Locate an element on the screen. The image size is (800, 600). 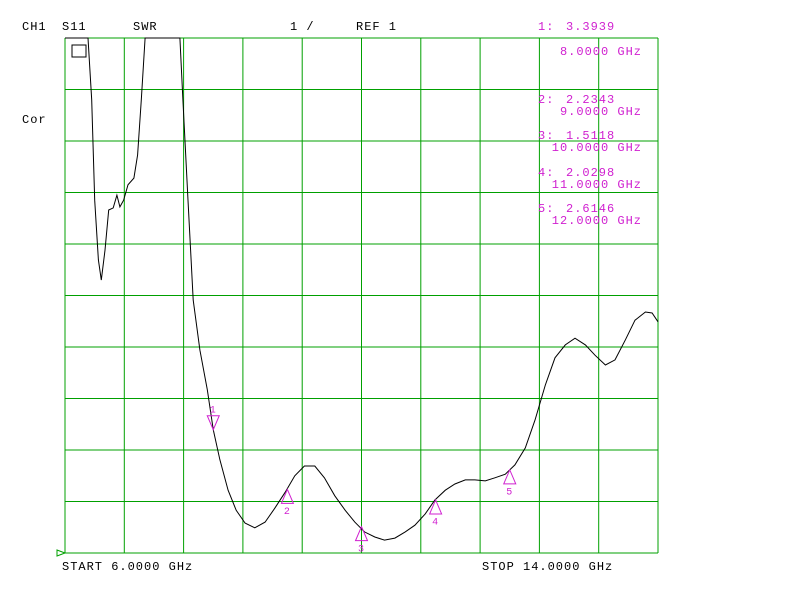
reference: REF 1 is located at coordinates (376, 27).